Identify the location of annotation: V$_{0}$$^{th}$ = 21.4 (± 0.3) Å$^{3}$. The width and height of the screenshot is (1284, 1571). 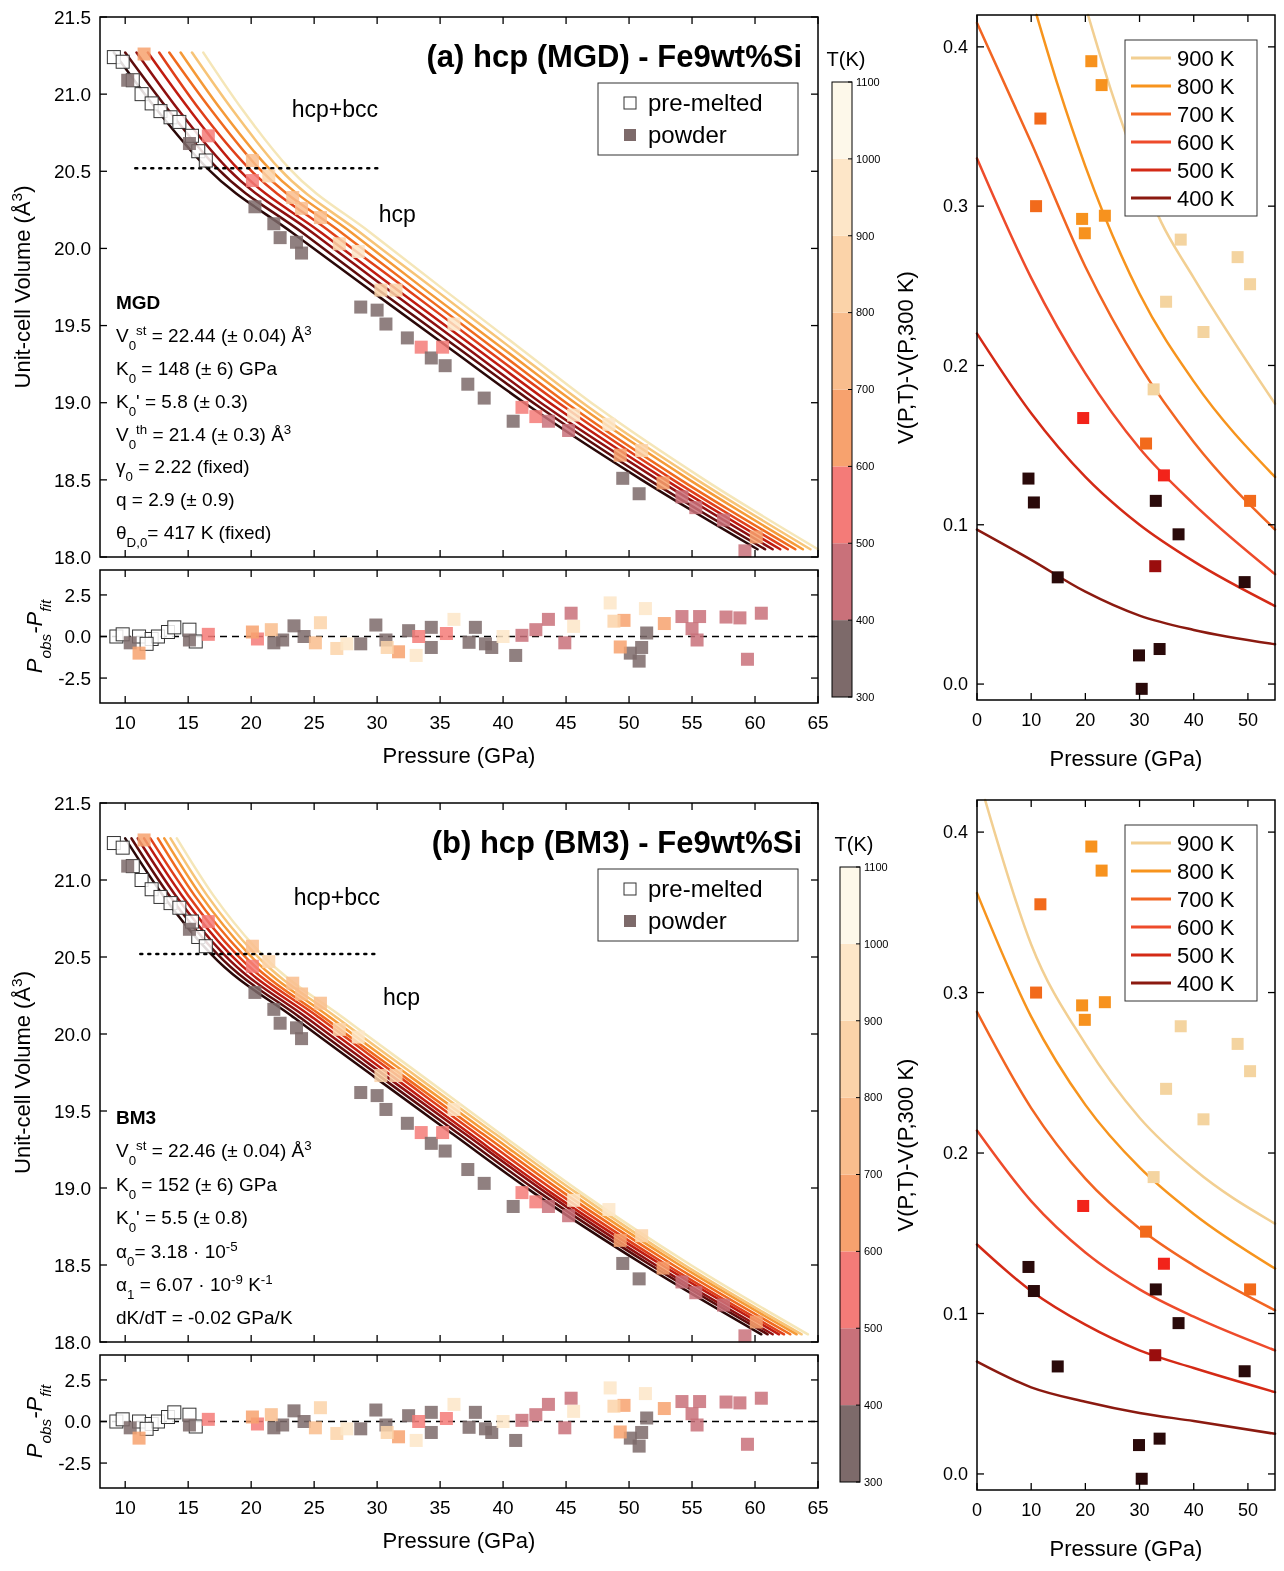
(204, 436).